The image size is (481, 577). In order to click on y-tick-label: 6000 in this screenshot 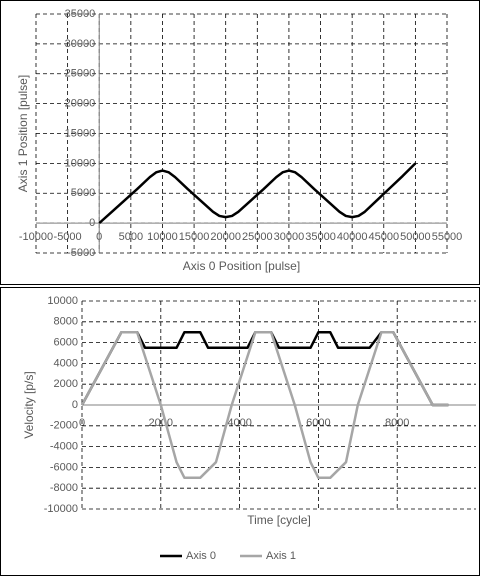, I will do `click(66, 343)`.